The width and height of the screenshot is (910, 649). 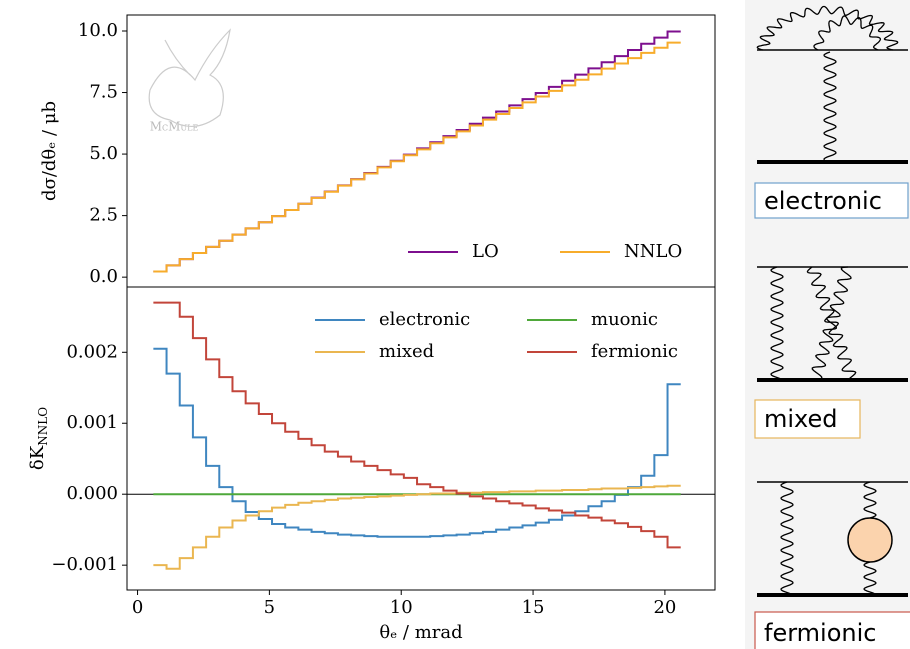 What do you see at coordinates (92, 493) in the screenshot?
I see `y-tick-label: 0.000` at bounding box center [92, 493].